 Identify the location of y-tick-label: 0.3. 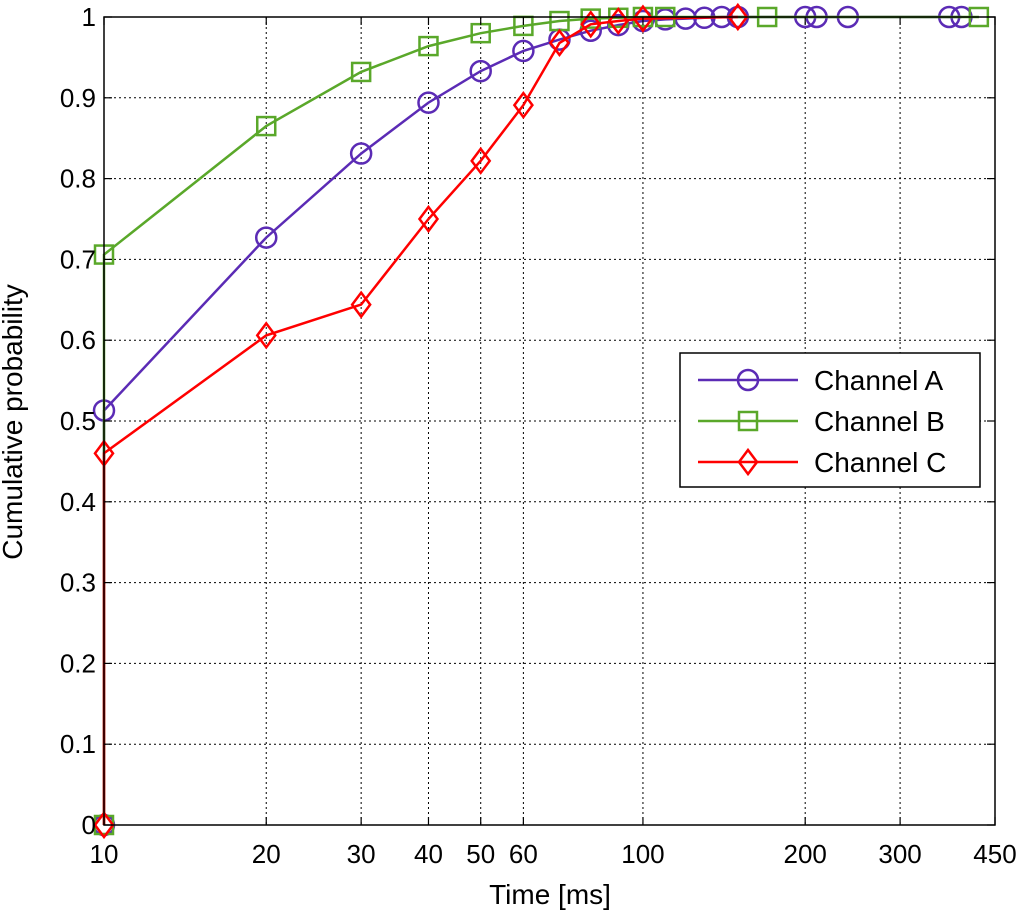
(78, 583).